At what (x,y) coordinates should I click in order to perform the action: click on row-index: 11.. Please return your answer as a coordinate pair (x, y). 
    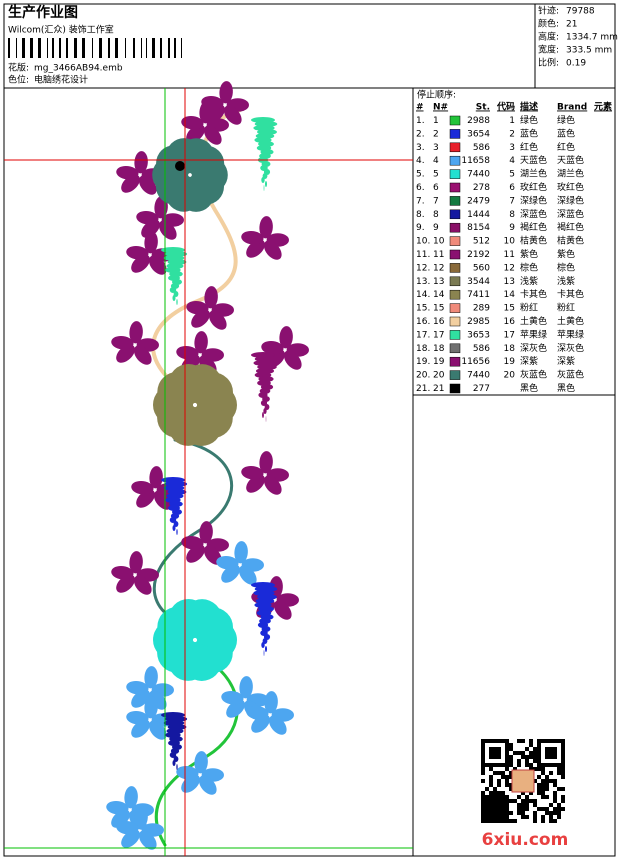
    Looking at the image, I should click on (423, 255).